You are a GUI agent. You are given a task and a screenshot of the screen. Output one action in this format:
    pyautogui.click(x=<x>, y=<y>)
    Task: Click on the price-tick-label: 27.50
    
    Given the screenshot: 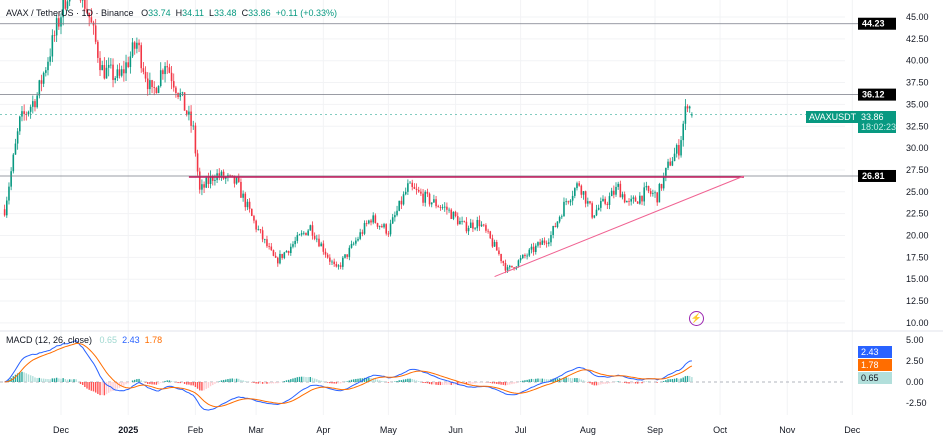 What is the action you would take?
    pyautogui.click(x=917, y=170)
    